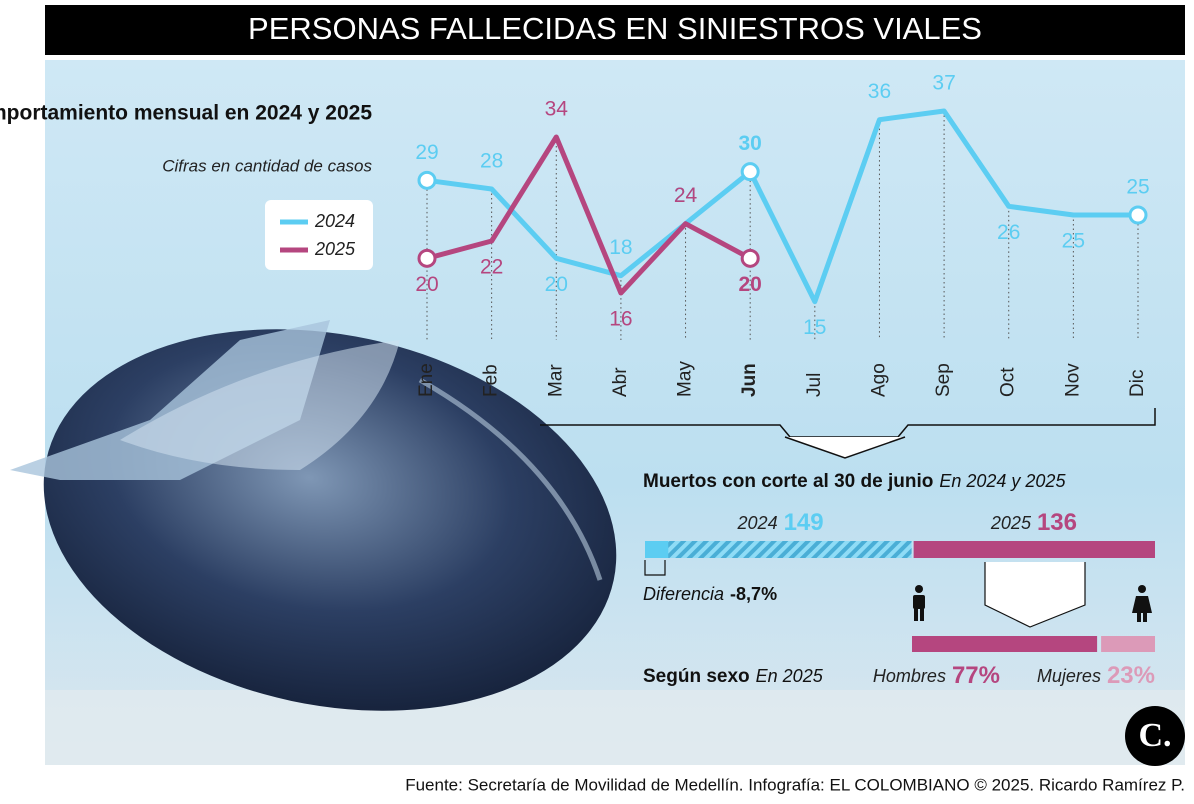  What do you see at coordinates (879, 91) in the screenshot?
I see `data-label: 36` at bounding box center [879, 91].